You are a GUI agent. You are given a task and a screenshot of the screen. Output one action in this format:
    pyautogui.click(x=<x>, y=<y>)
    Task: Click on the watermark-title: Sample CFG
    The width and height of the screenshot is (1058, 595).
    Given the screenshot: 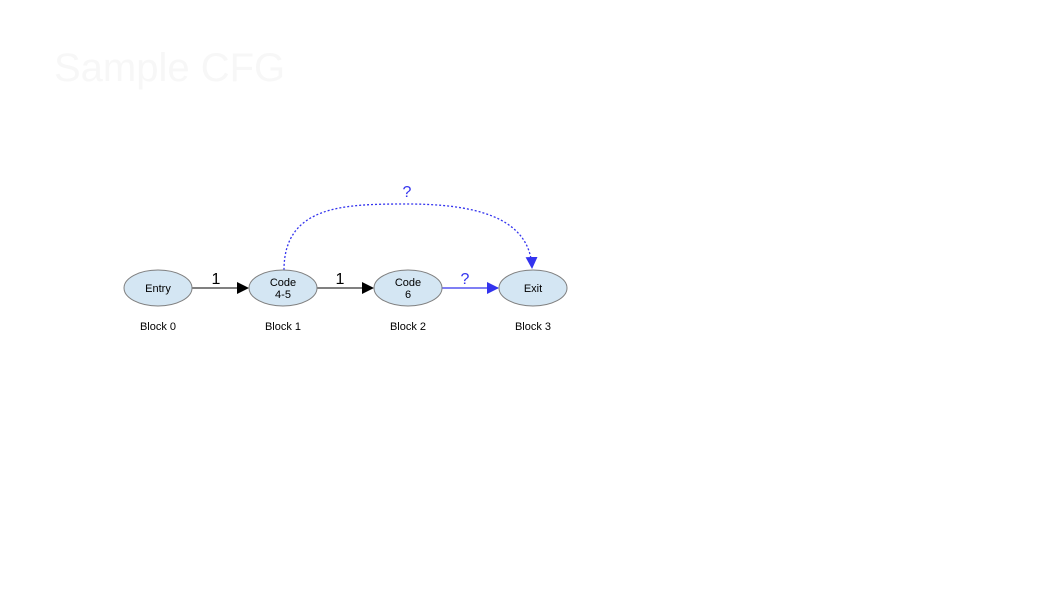 What is the action you would take?
    pyautogui.click(x=170, y=68)
    